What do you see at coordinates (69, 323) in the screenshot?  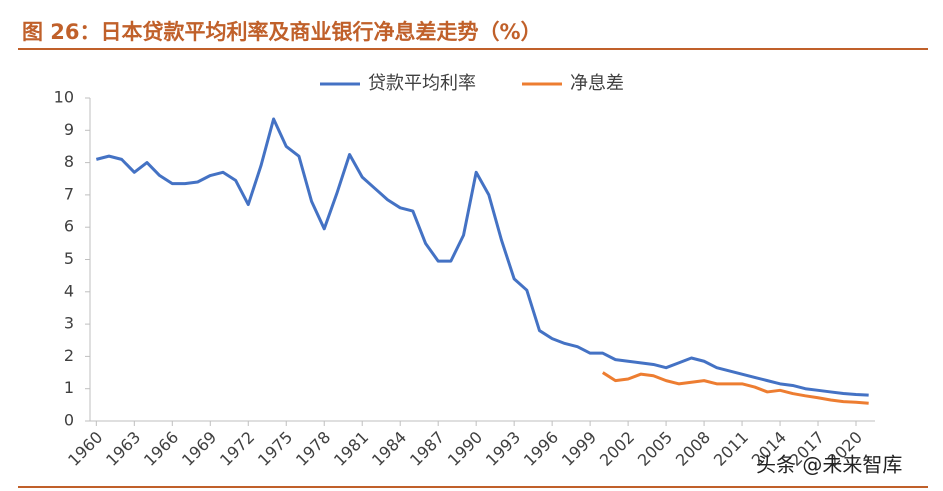 I see `y-tick-label: 3` at bounding box center [69, 323].